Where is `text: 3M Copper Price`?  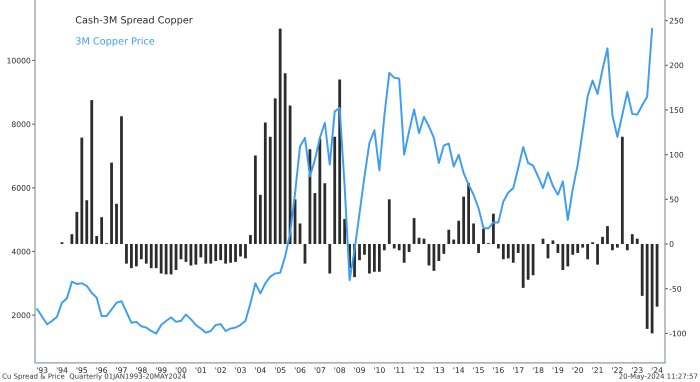 text: 3M Copper Price is located at coordinates (115, 41).